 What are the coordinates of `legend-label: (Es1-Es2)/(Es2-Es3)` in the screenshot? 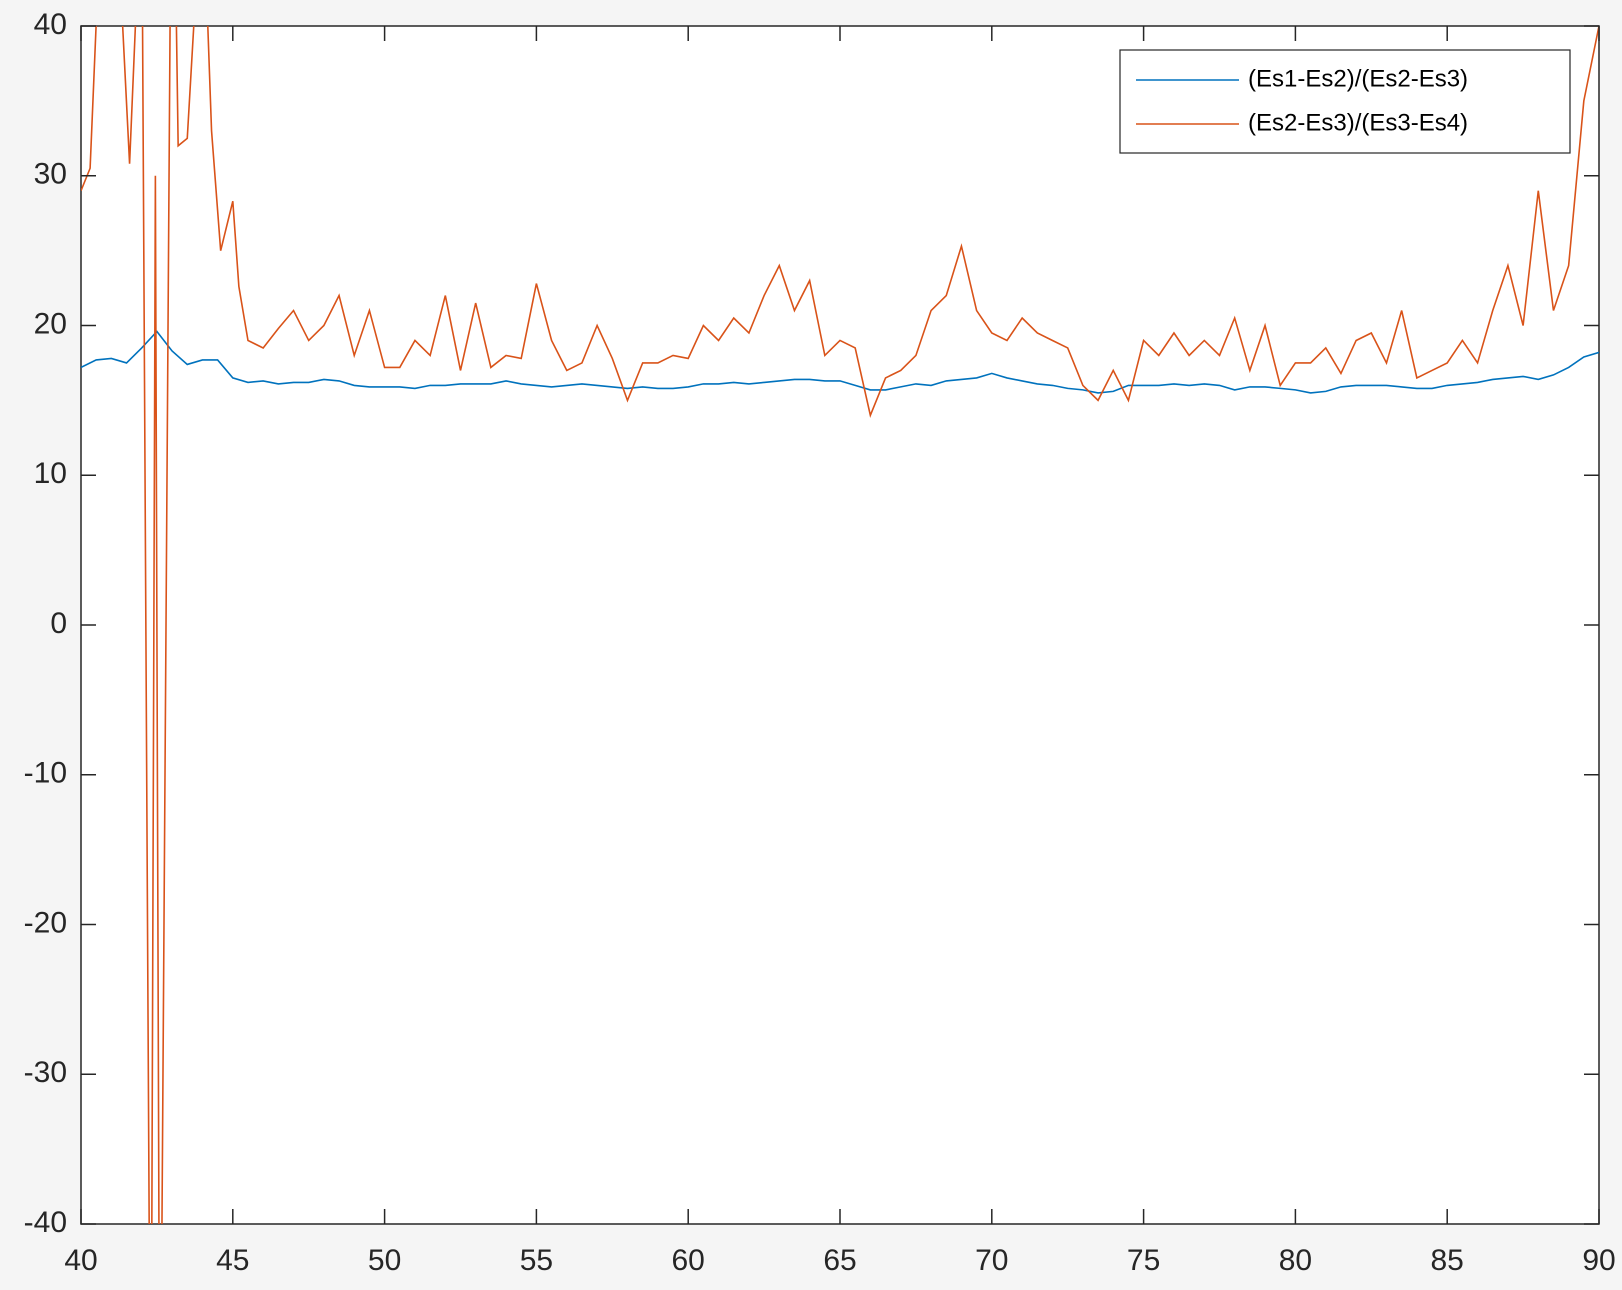 It's located at (1358, 78).